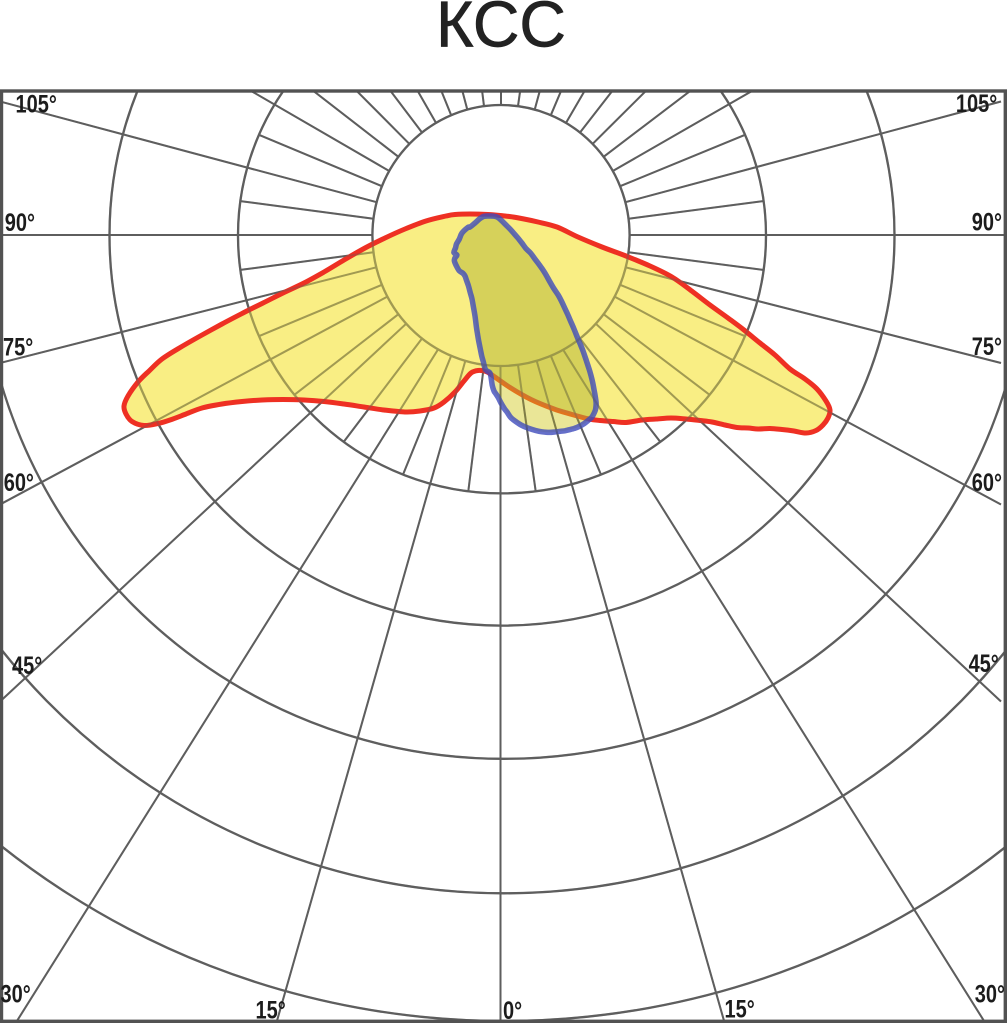 This screenshot has width=1007, height=1024. I want to click on svg-text: КСС, so click(501, 30).